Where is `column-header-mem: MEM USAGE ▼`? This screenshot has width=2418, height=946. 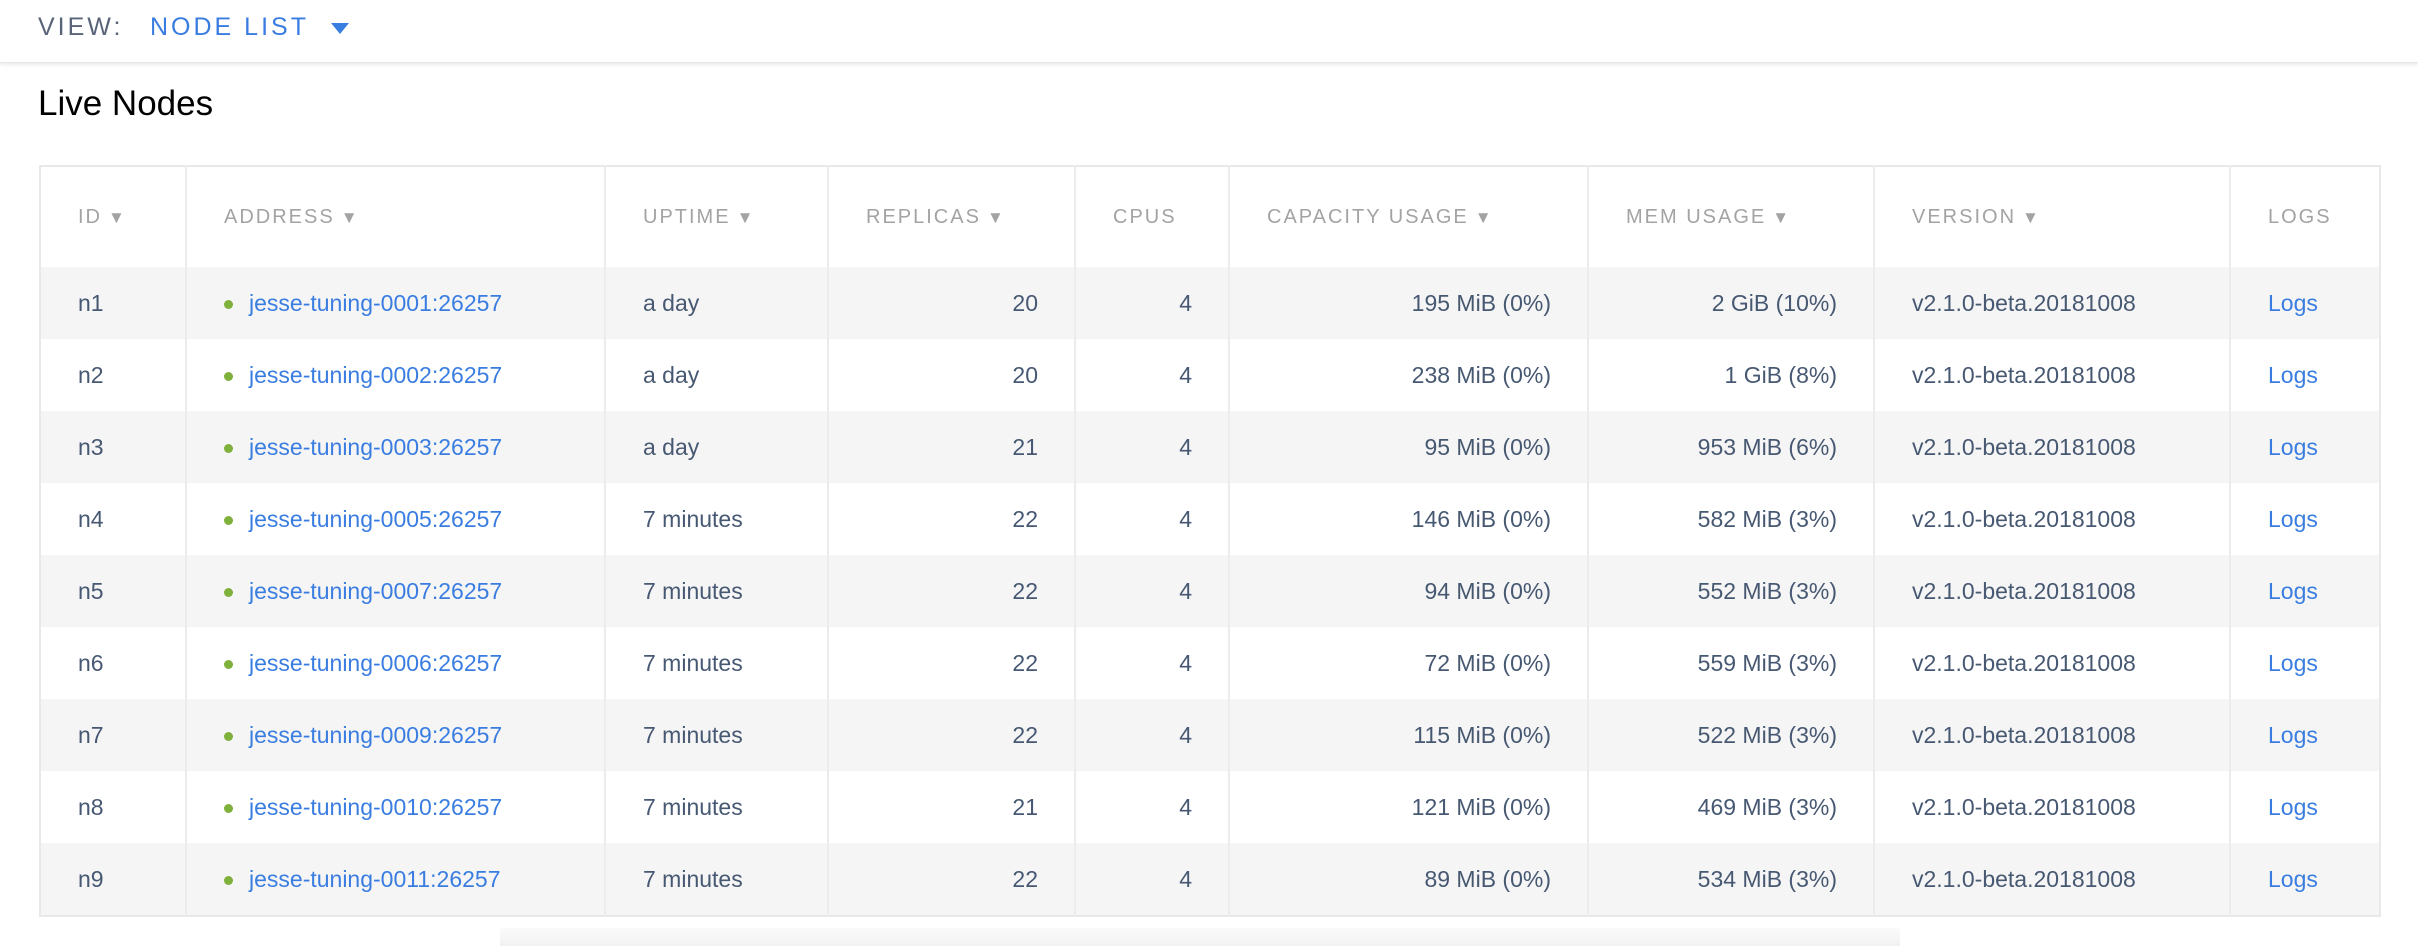 column-header-mem: MEM USAGE ▼ is located at coordinates (1730, 216).